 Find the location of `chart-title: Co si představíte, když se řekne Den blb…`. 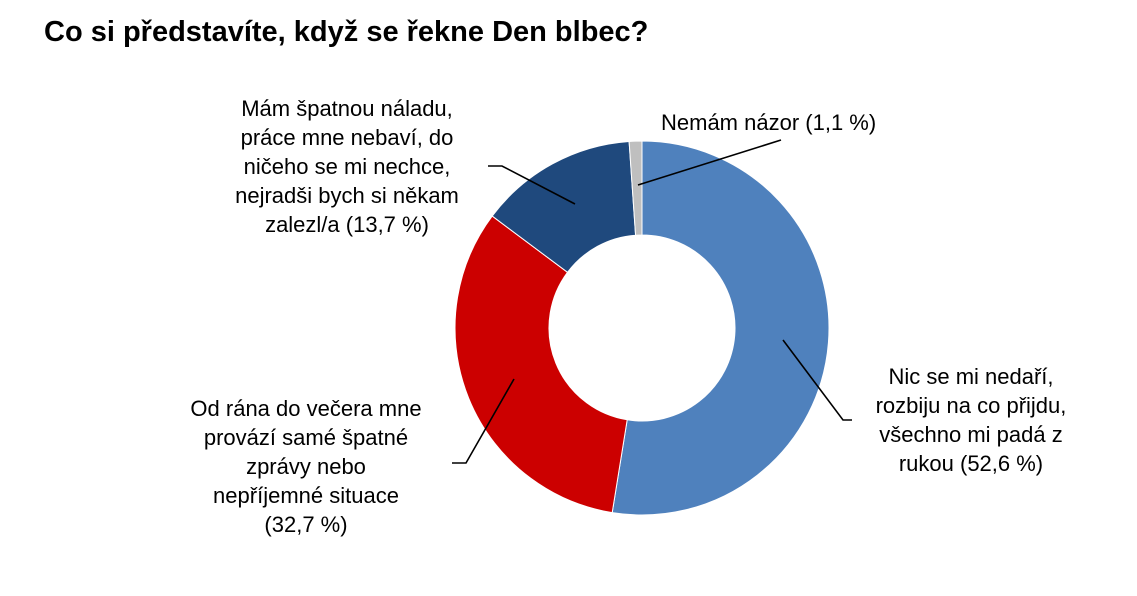

chart-title: Co si představíte, když se řekne Den blb… is located at coordinates (346, 32).